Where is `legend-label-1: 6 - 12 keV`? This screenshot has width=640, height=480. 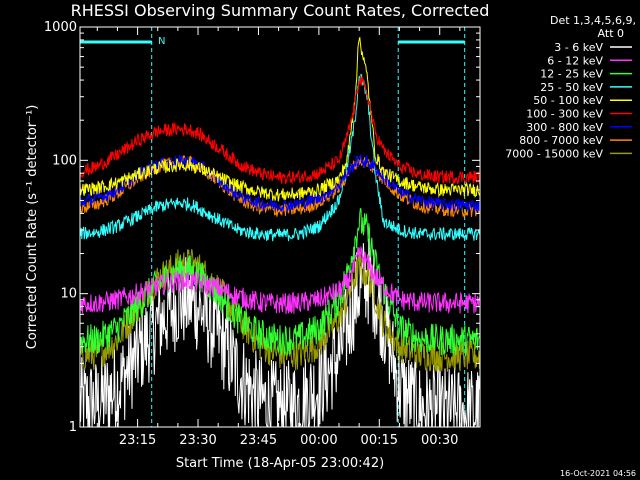 legend-label-1: 6 - 12 keV is located at coordinates (575, 60).